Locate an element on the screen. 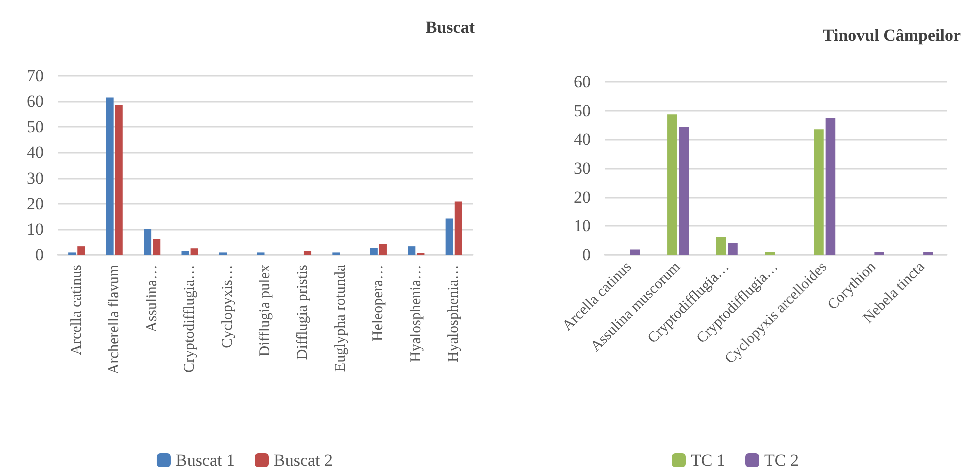  x-tick-label: Difflugia pulex is located at coordinates (266, 310).